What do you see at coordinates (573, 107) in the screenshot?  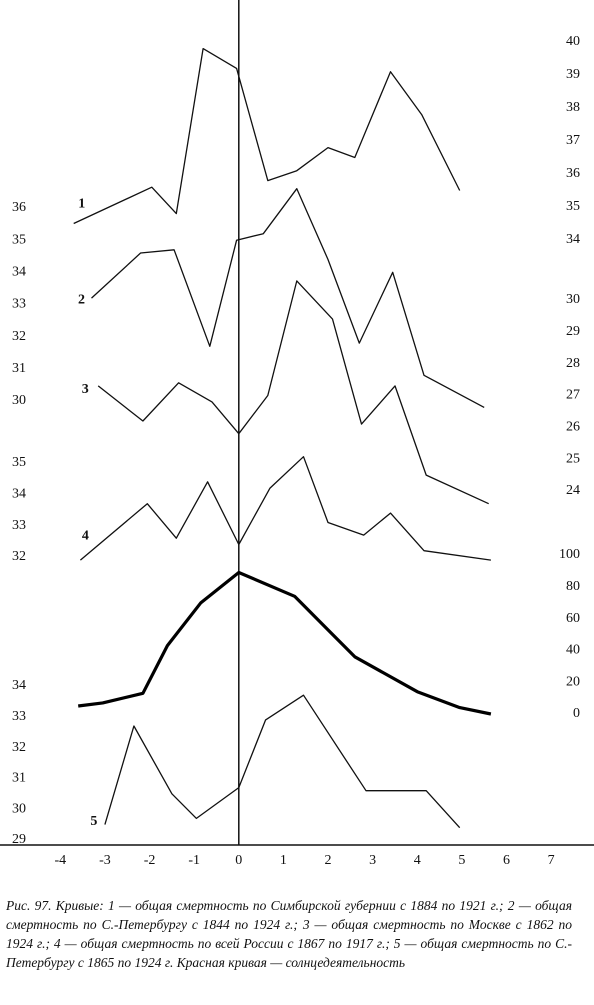 I see `y-tick-label: 38` at bounding box center [573, 107].